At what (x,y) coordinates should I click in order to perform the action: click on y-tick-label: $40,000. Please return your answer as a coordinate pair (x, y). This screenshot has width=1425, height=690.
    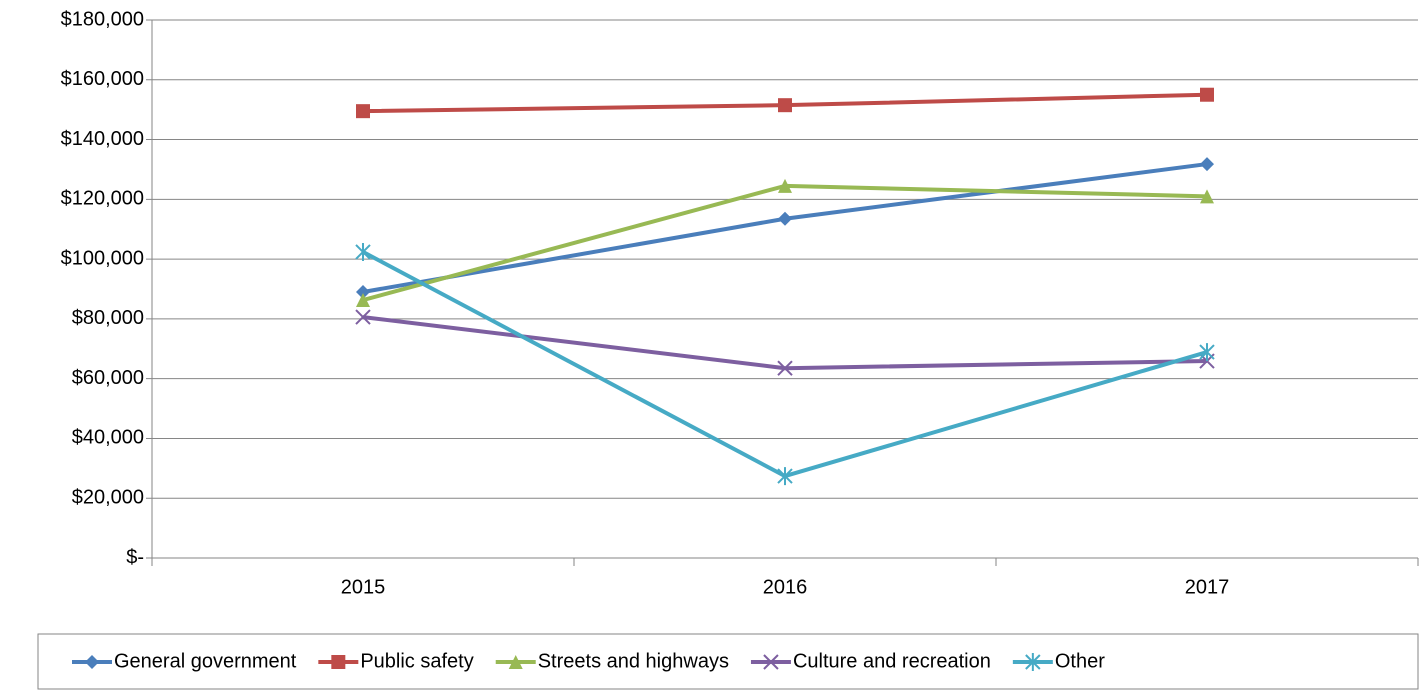
    Looking at the image, I should click on (108, 438).